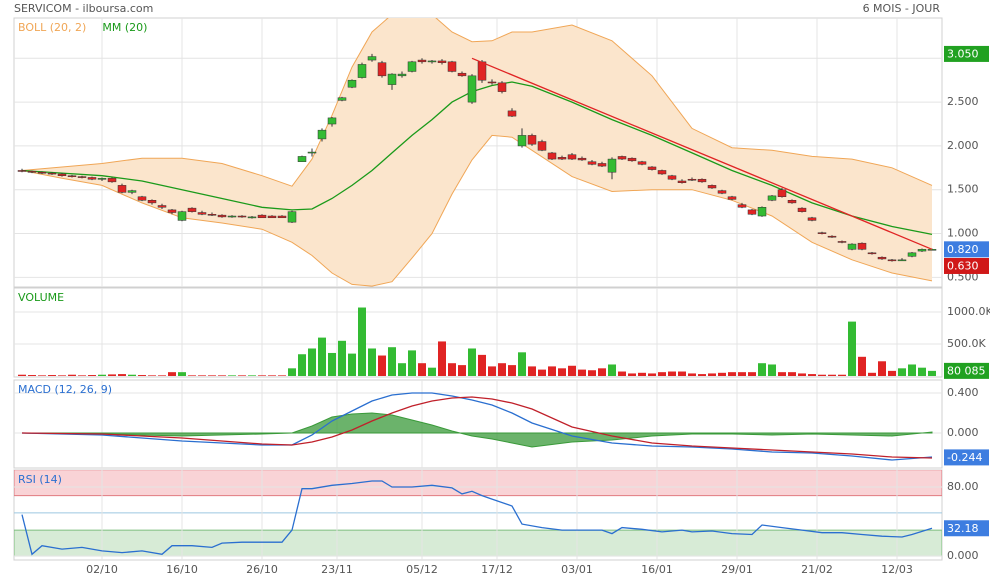 This screenshot has height=580, width=990. What do you see at coordinates (657, 569) in the screenshot?
I see `x-tick-label: 16/01` at bounding box center [657, 569].